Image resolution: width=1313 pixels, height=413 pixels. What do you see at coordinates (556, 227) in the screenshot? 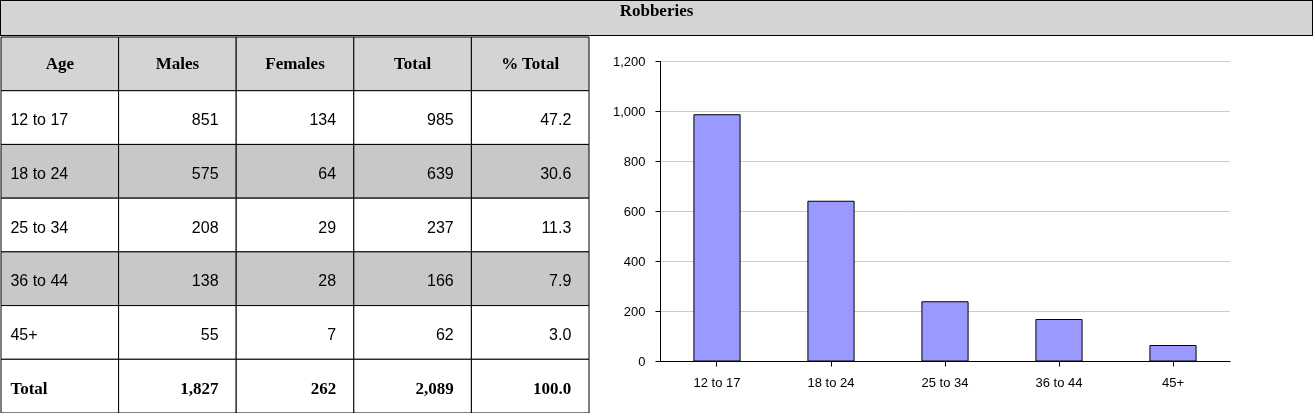
I see `data-label: 11.3` at bounding box center [556, 227].